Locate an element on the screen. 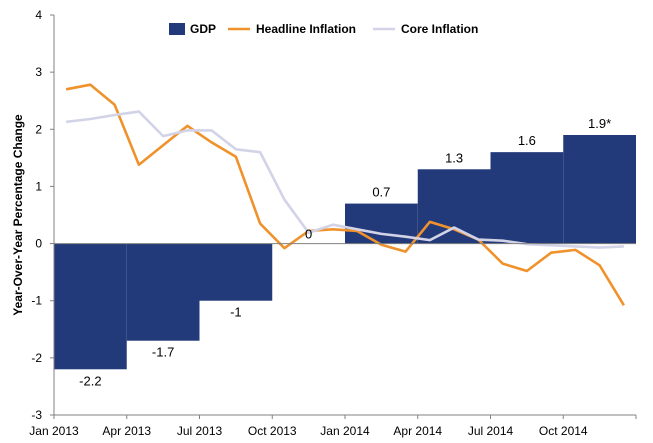  y-tick-label: 3 is located at coordinates (38, 72).